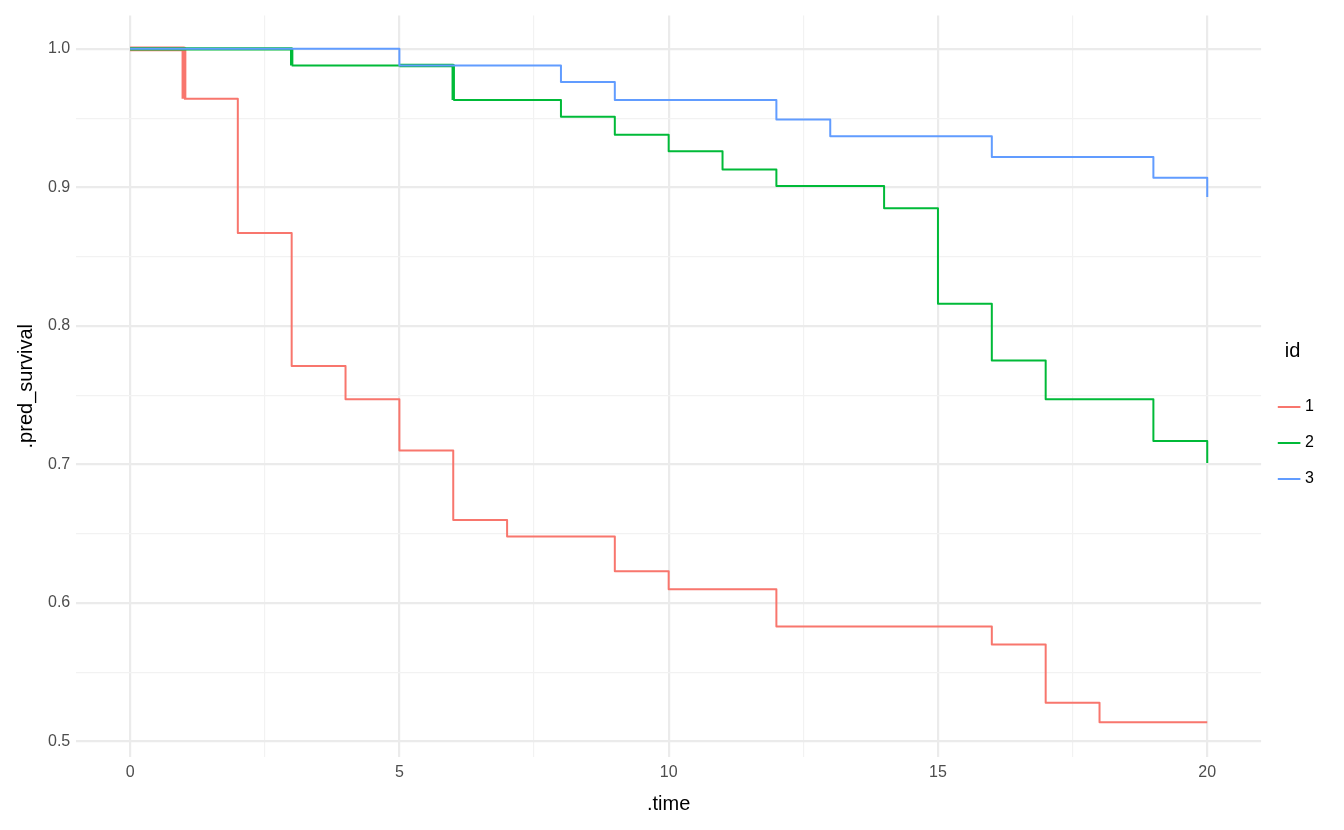  What do you see at coordinates (25, 386) in the screenshot?
I see `y-axis-title: .pred_survival` at bounding box center [25, 386].